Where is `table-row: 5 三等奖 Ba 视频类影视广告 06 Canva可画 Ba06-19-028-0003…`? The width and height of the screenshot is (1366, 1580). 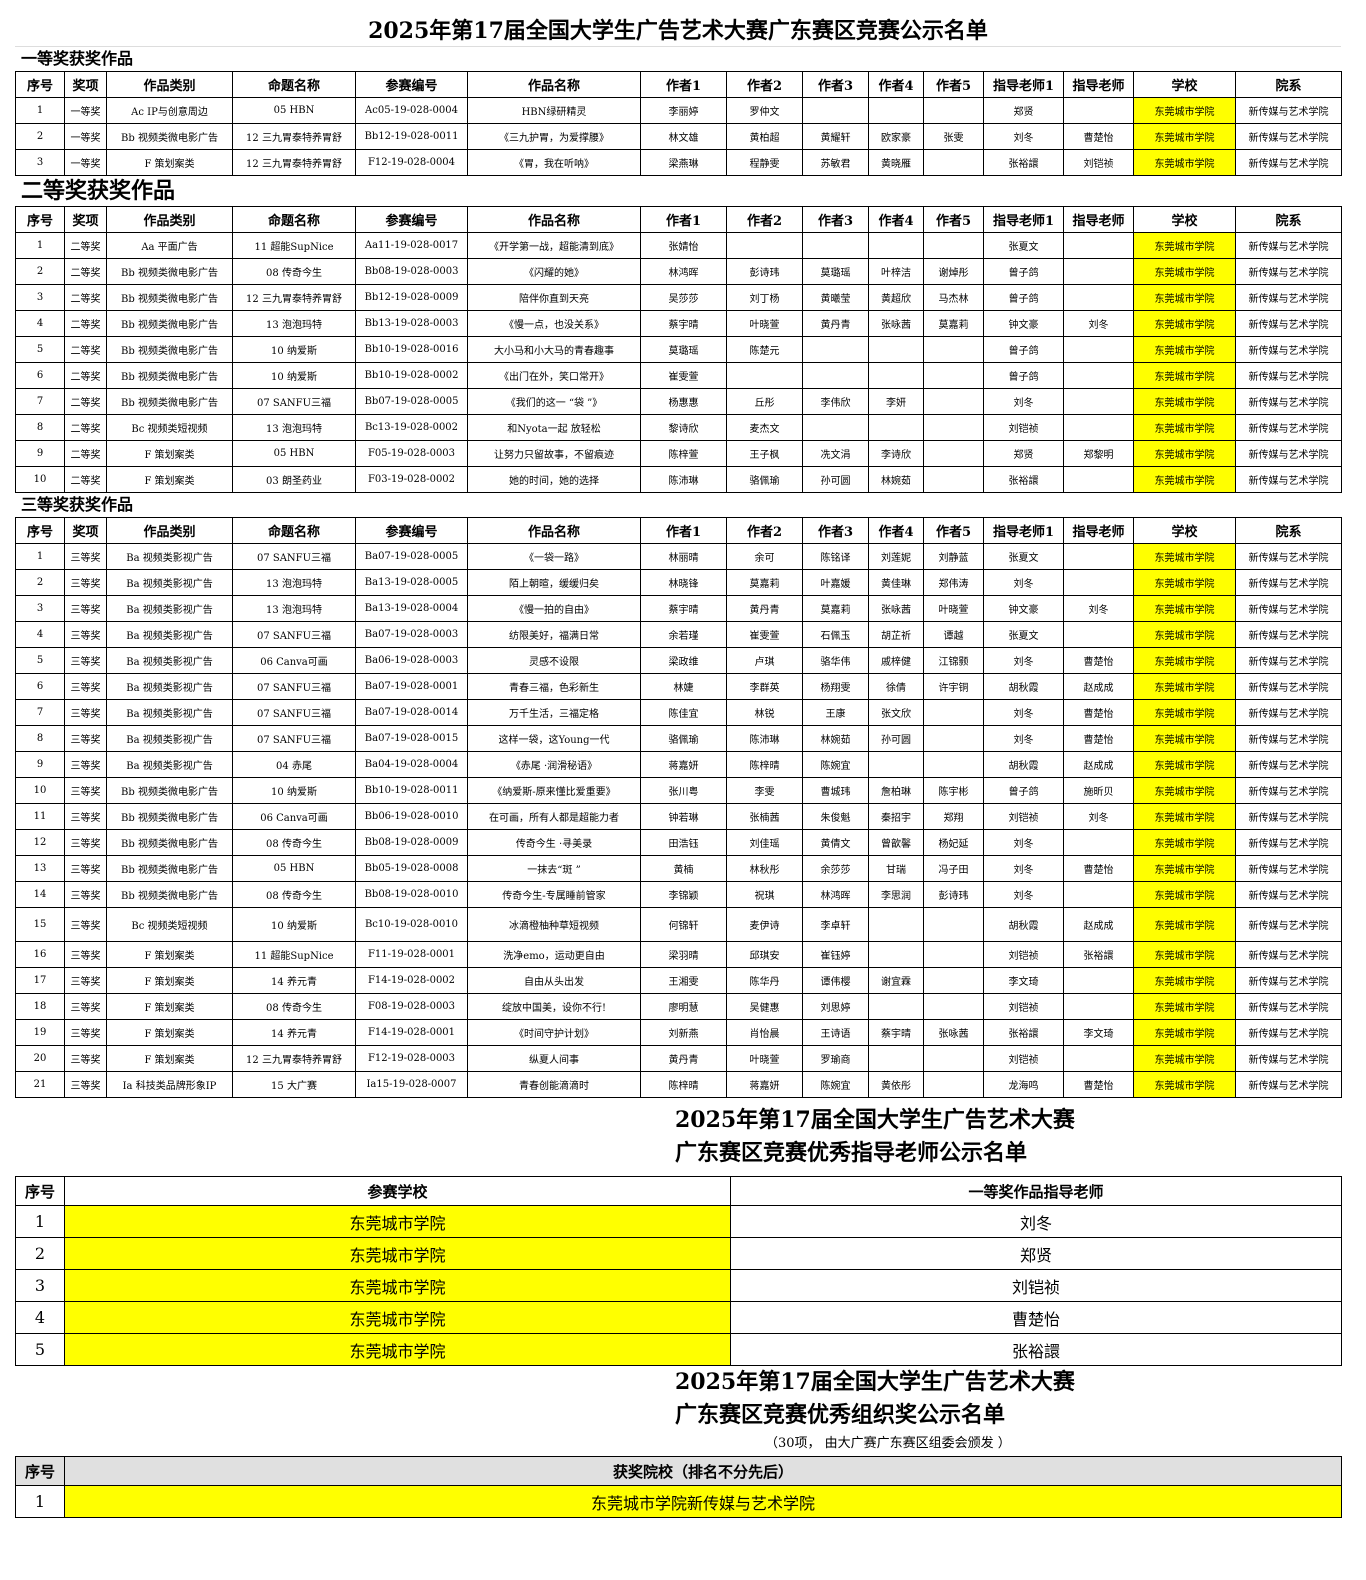 table-row: 5 三等奖 Ba 视频类影视广告 06 Canva可画 Ba06-19-028-0003… is located at coordinates (678, 660).